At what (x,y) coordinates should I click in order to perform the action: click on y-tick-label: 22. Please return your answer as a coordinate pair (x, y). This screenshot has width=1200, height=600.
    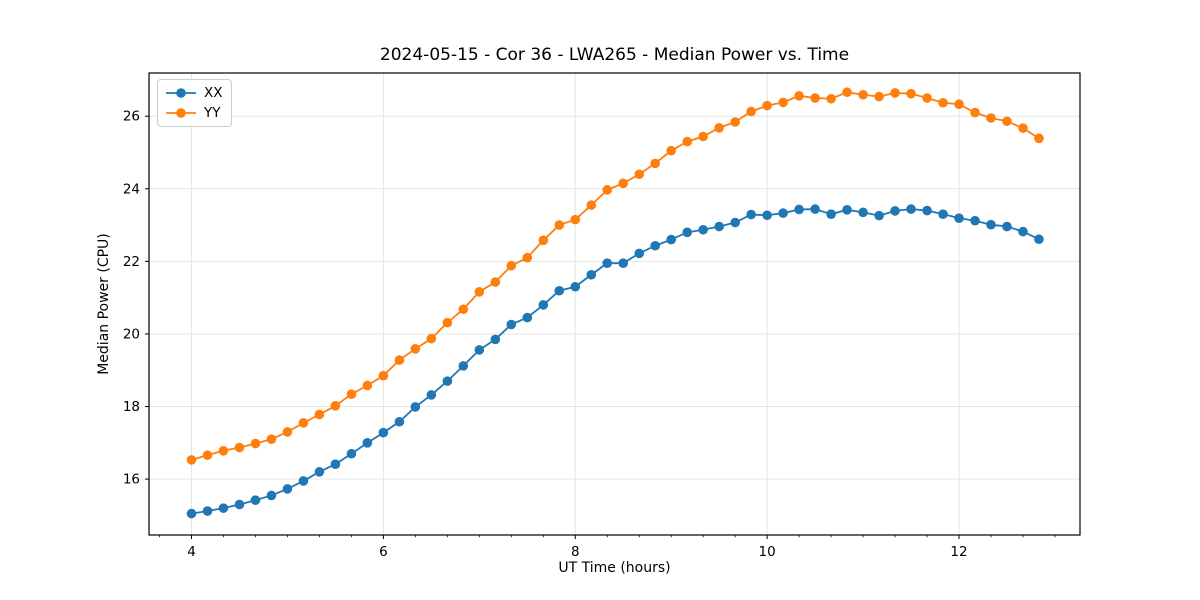
    Looking at the image, I should click on (131, 262).